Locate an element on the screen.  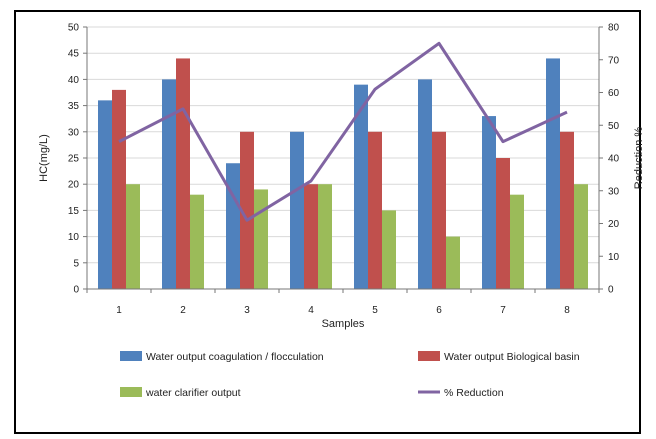
right-tick-label: 50 is located at coordinates (614, 126).